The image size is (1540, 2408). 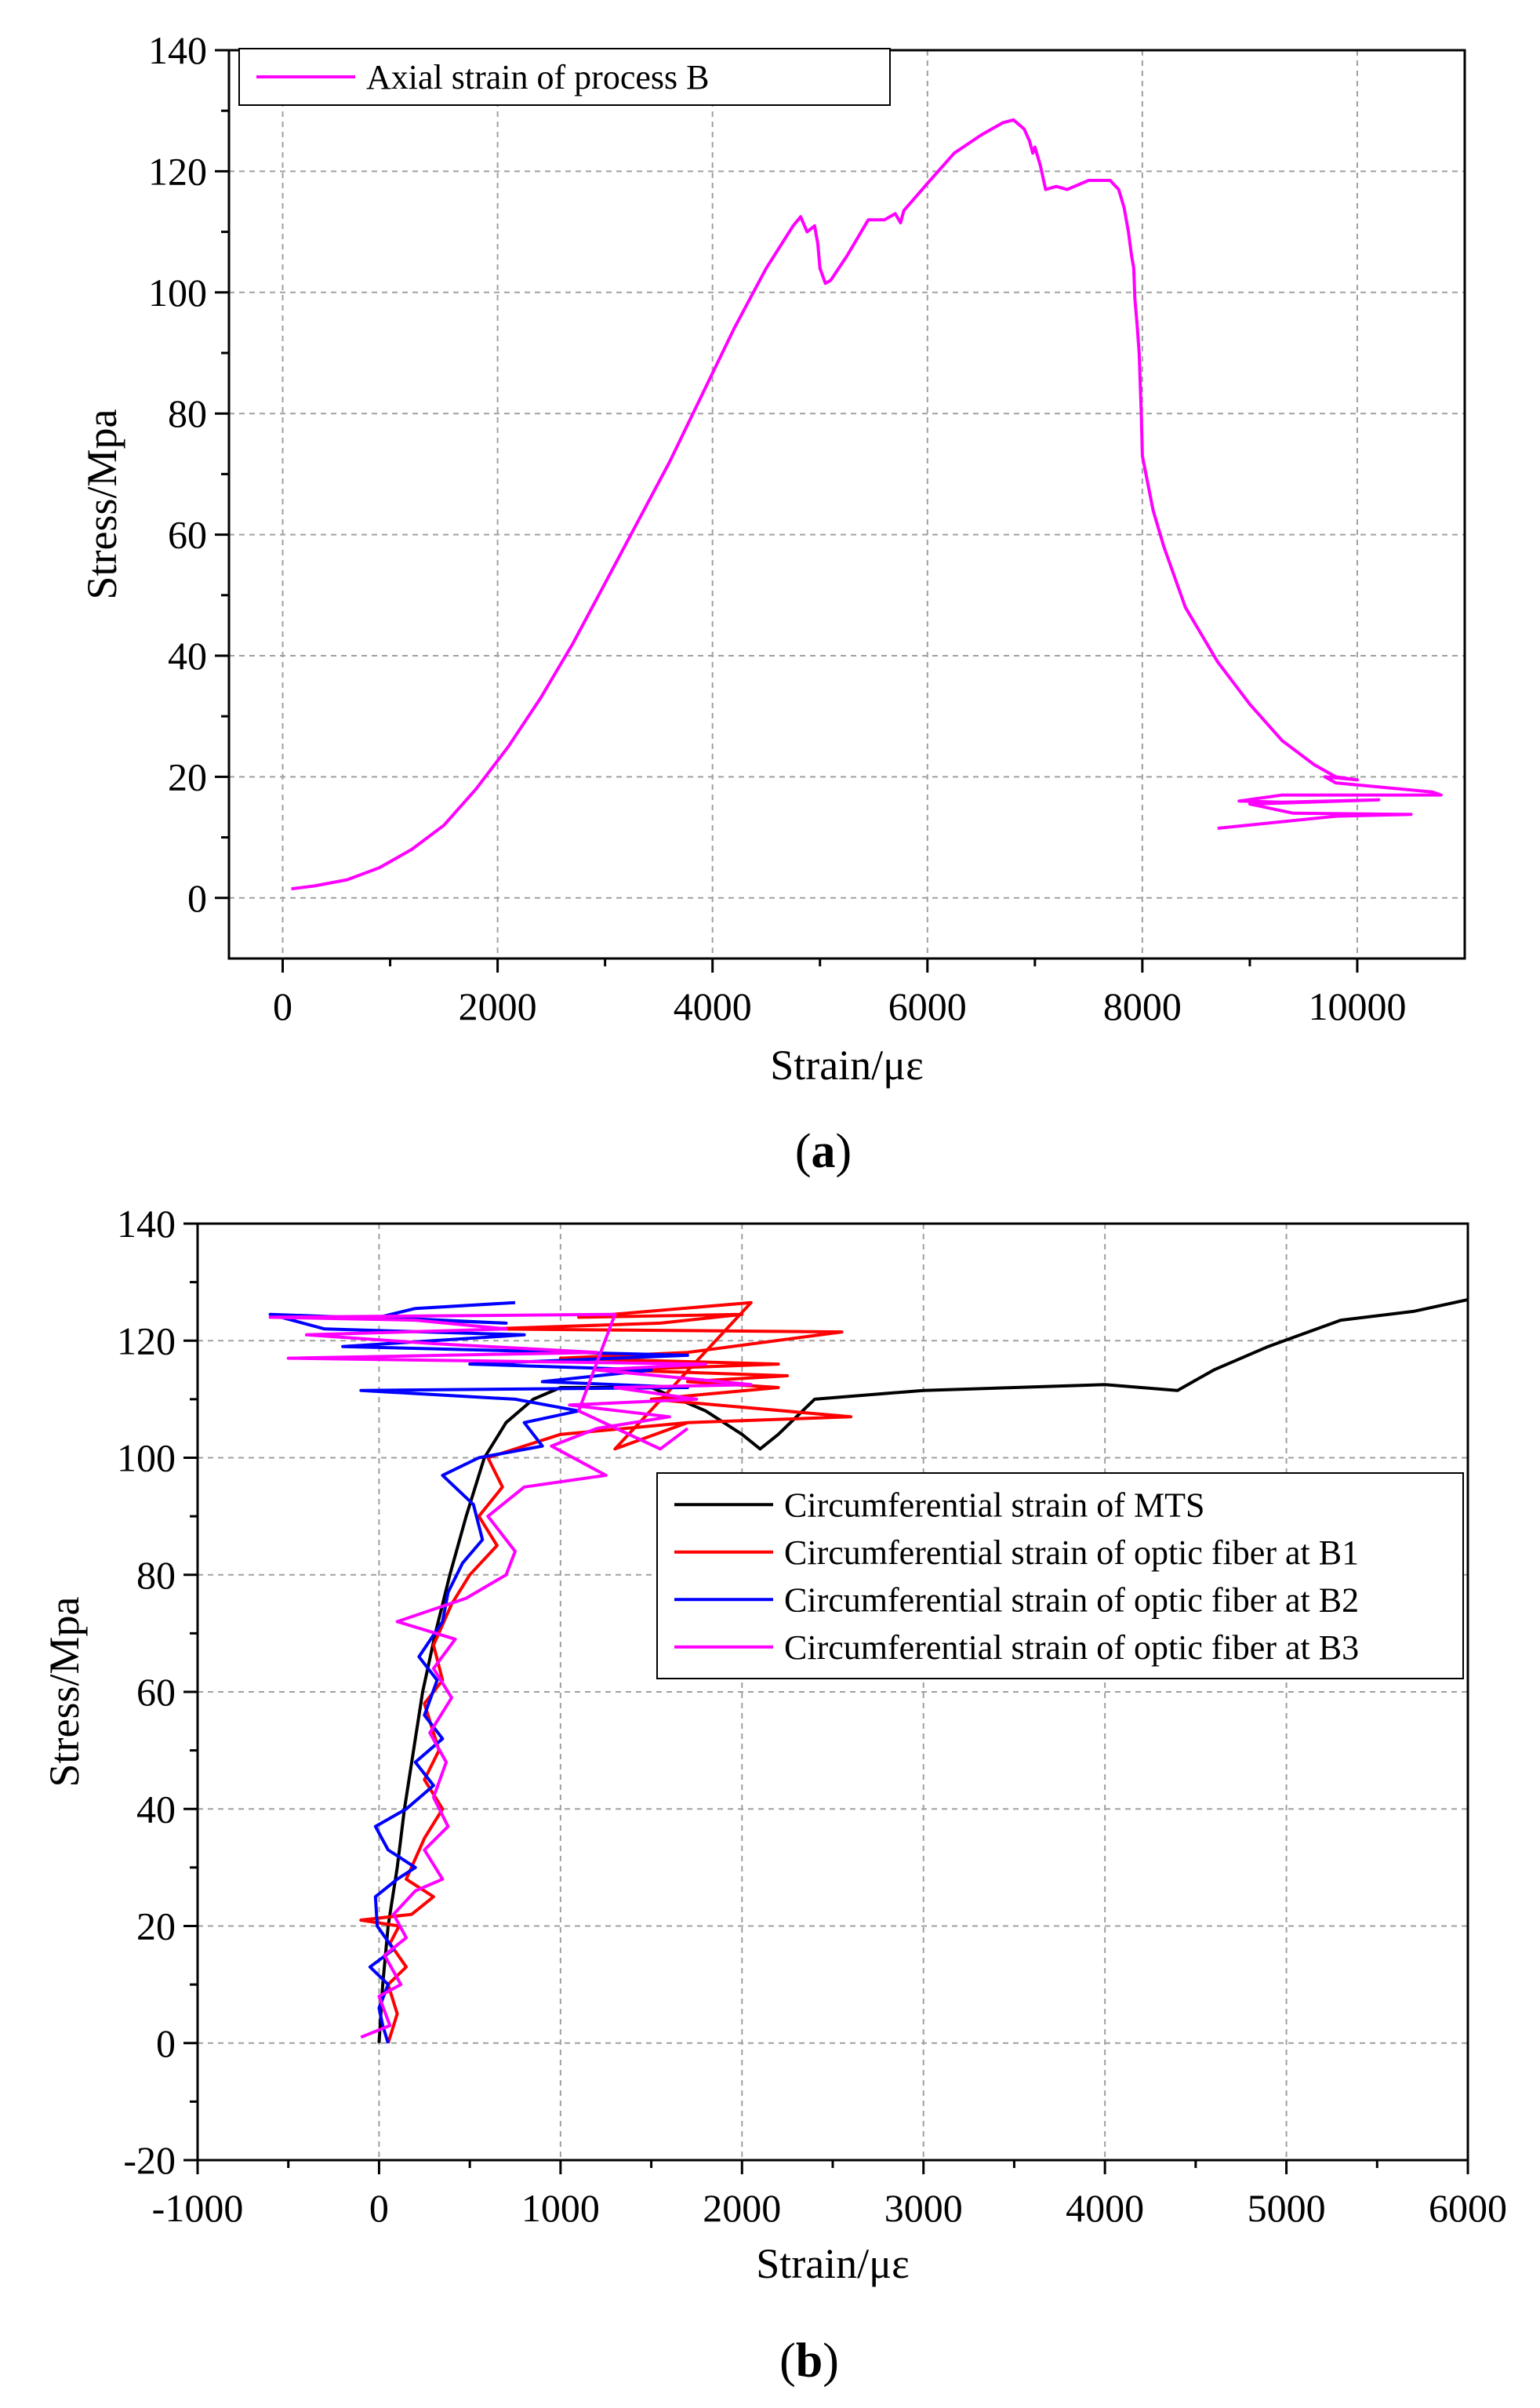 What do you see at coordinates (1287, 2208) in the screenshot?
I see `x-tick-label: 5000` at bounding box center [1287, 2208].